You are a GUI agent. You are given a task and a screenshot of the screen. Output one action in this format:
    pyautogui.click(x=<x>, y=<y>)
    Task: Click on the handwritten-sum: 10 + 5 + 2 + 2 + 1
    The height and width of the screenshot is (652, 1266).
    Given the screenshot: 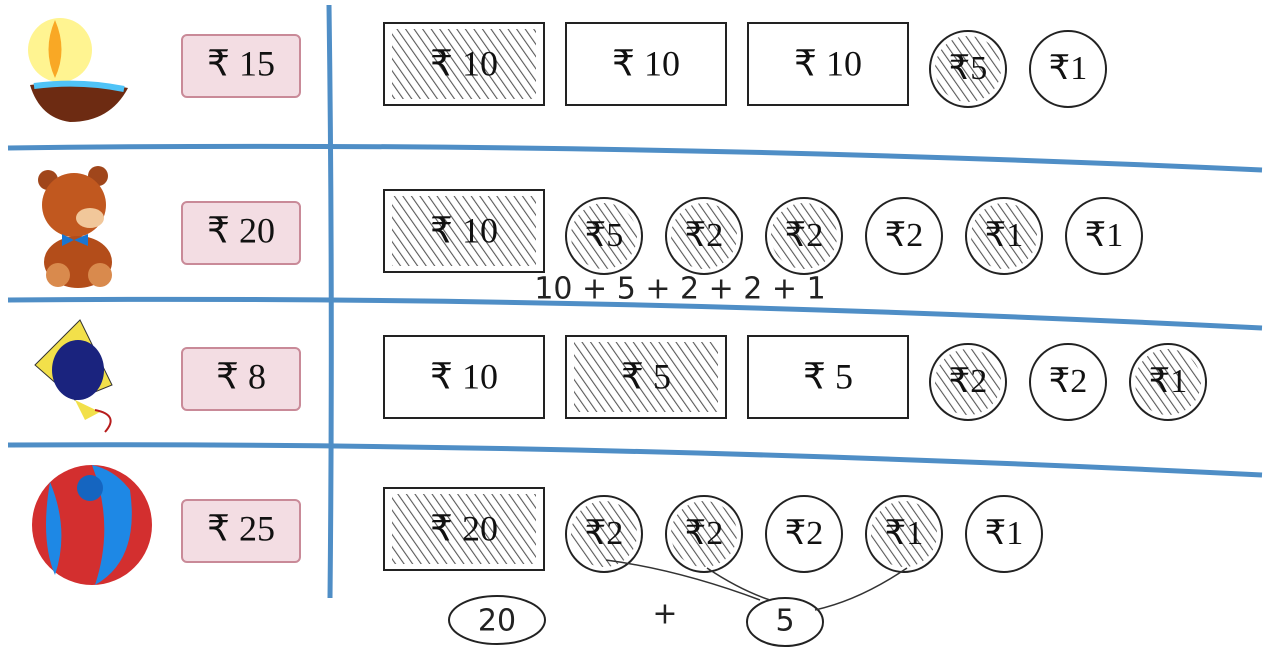 What is the action you would take?
    pyautogui.click(x=679, y=289)
    